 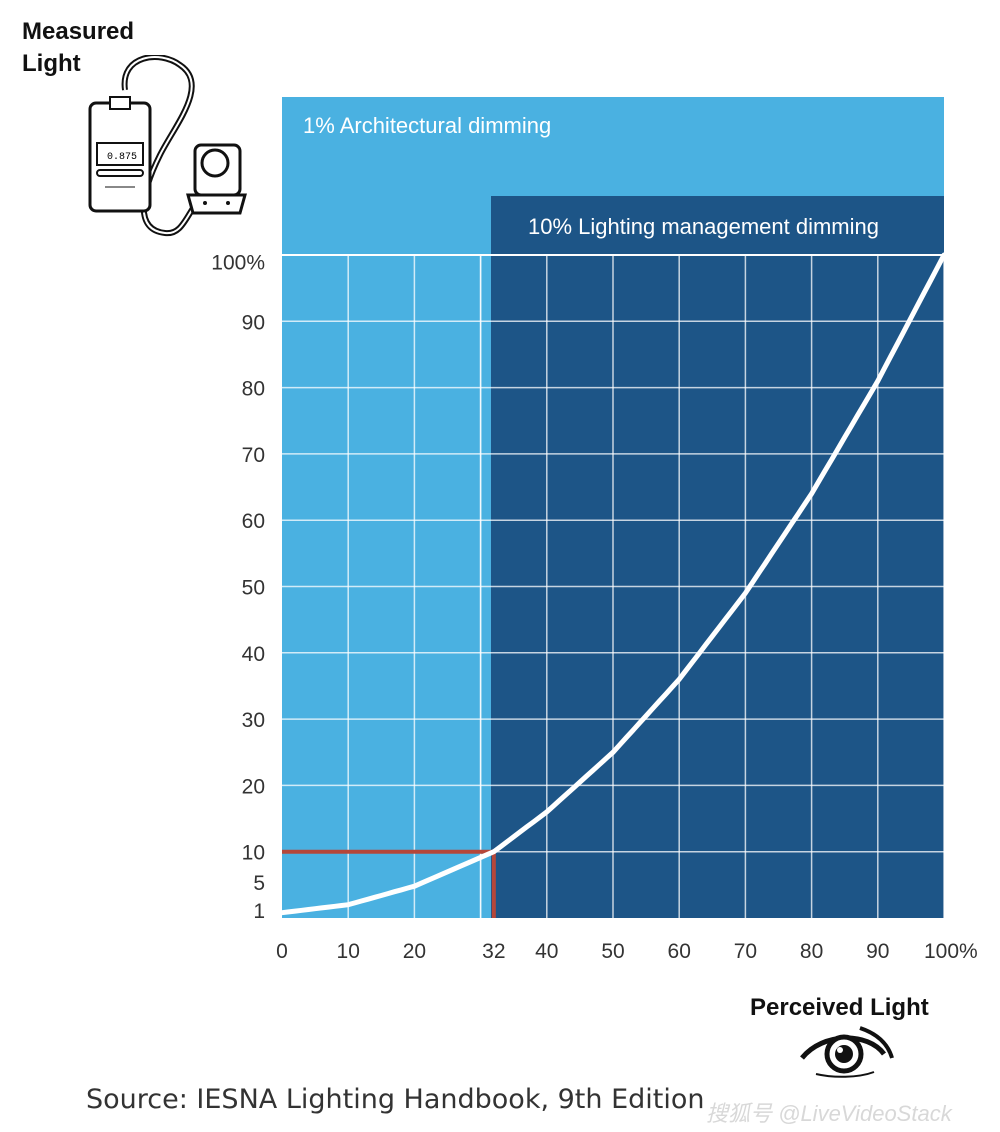 What do you see at coordinates (877, 951) in the screenshot?
I see `x-tick-label: 90` at bounding box center [877, 951].